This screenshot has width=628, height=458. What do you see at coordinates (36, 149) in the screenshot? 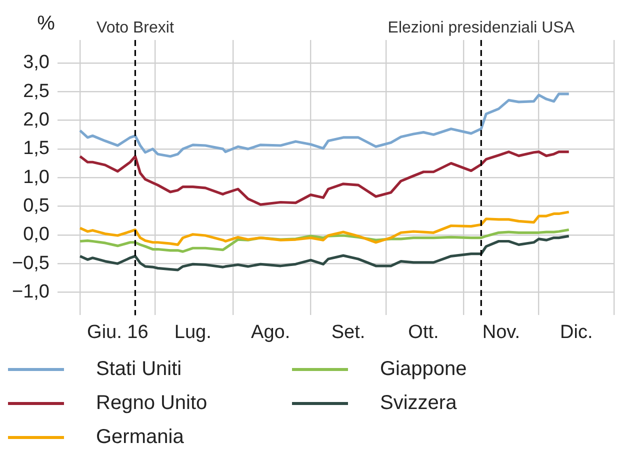
I see `y-tick-label: 1,5` at bounding box center [36, 149].